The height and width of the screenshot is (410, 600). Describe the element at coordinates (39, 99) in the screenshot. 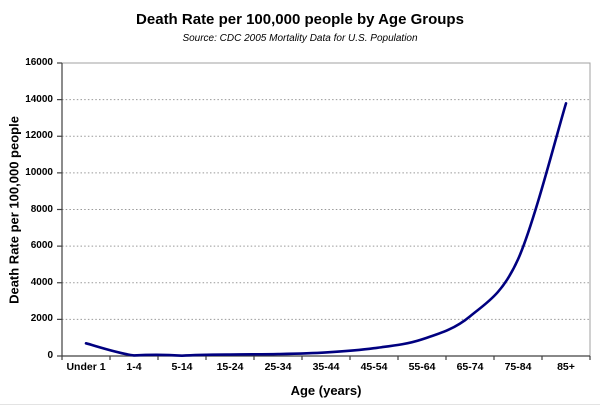

I see `y-tick-label: 14000` at that location.